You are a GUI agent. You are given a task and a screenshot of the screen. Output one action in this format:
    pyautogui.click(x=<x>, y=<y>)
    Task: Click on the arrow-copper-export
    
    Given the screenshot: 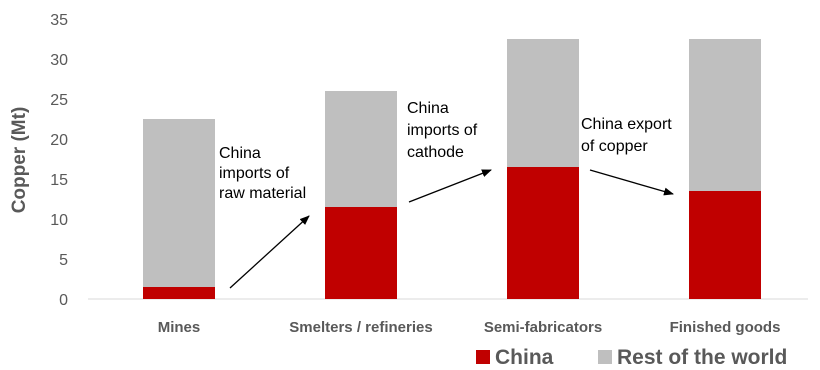 What is the action you would take?
    pyautogui.click(x=631, y=182)
    